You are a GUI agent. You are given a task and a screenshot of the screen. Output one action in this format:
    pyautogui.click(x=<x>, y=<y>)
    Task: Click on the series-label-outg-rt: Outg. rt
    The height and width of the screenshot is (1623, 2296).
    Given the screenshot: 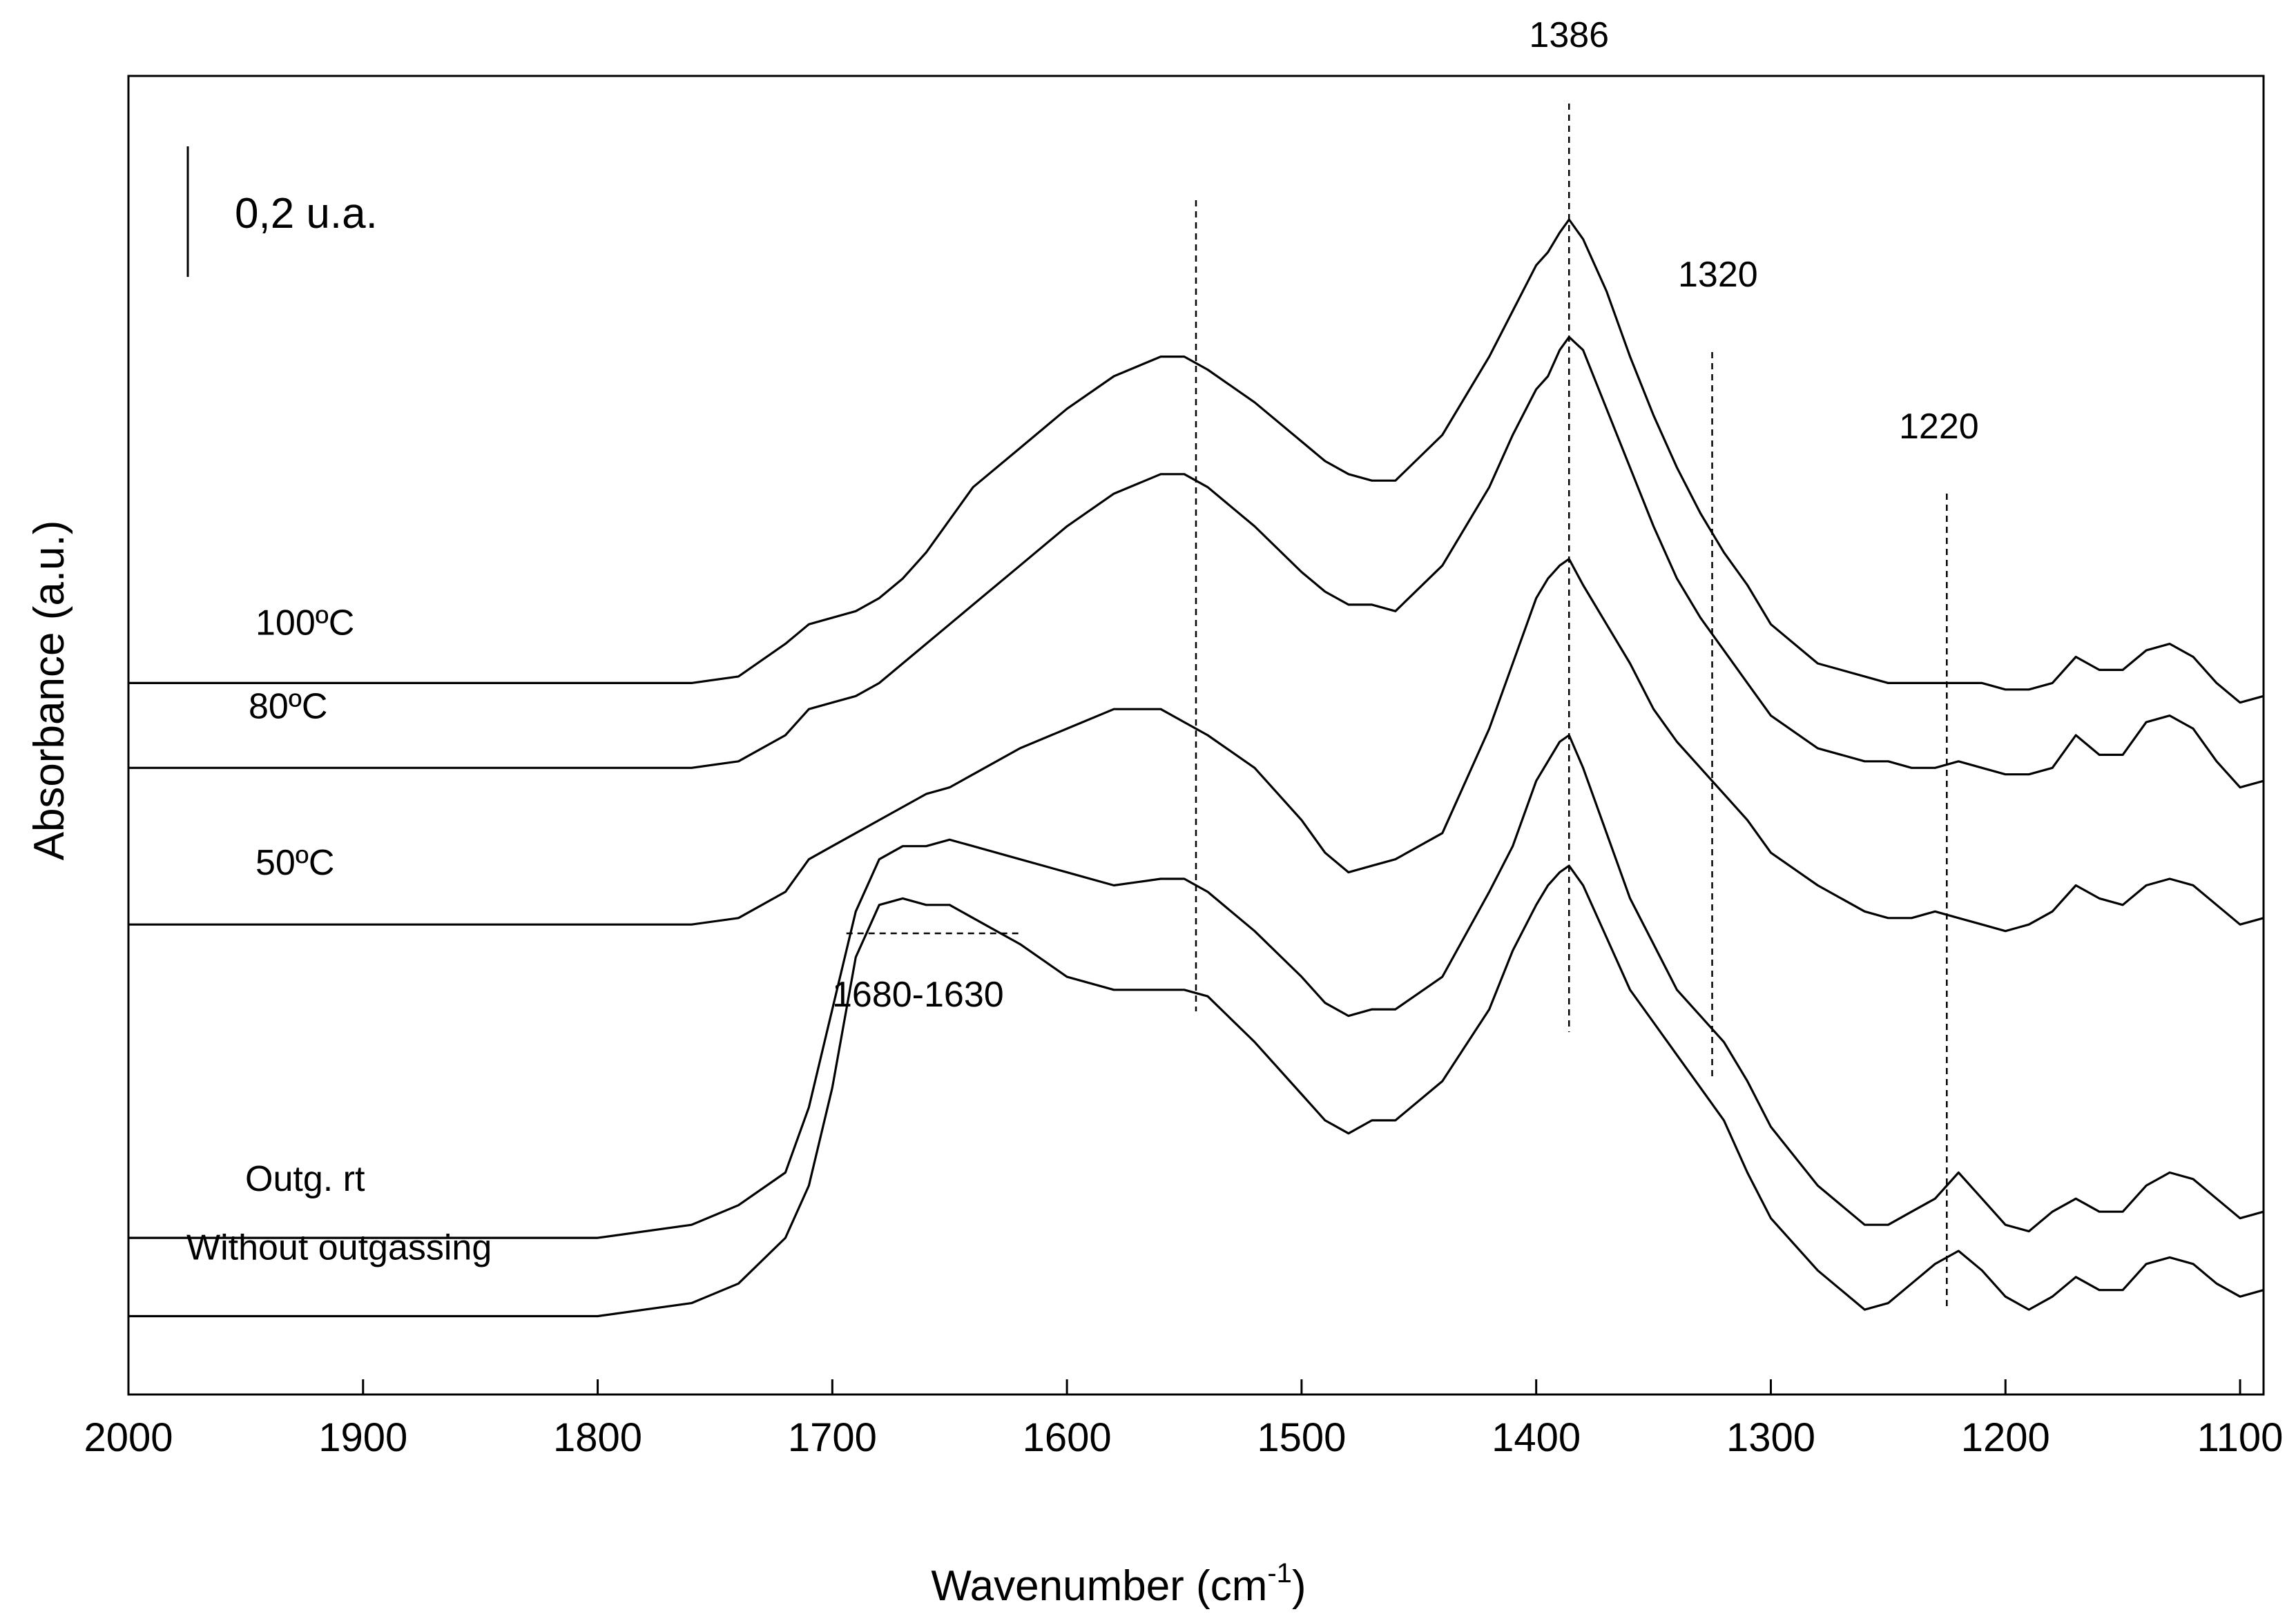 What is the action you would take?
    pyautogui.click(x=305, y=1179)
    